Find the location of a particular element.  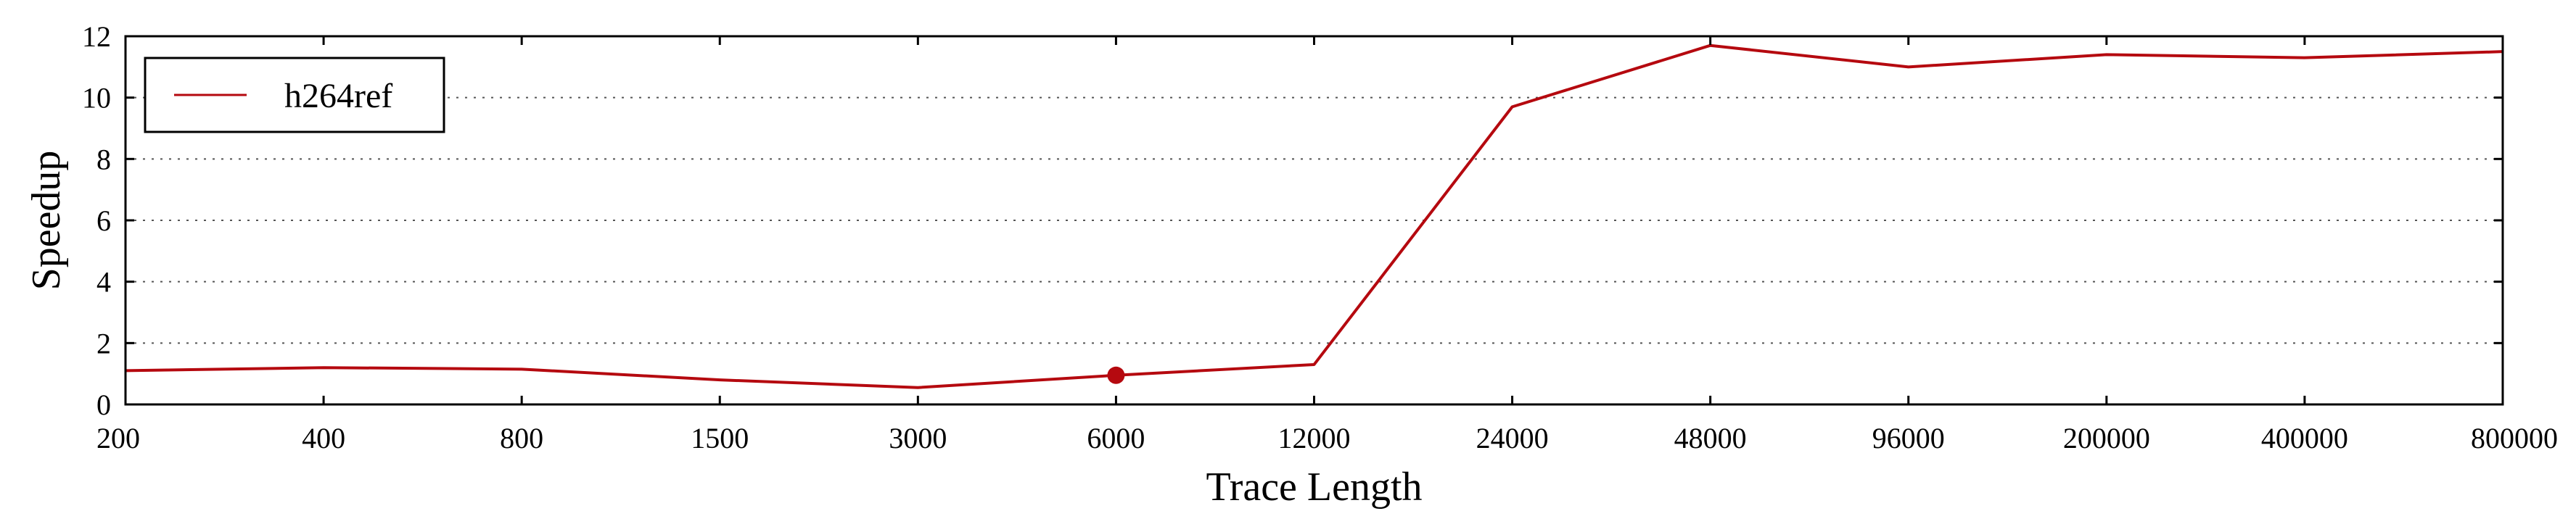

x-tick-label: 48000 is located at coordinates (1710, 438).